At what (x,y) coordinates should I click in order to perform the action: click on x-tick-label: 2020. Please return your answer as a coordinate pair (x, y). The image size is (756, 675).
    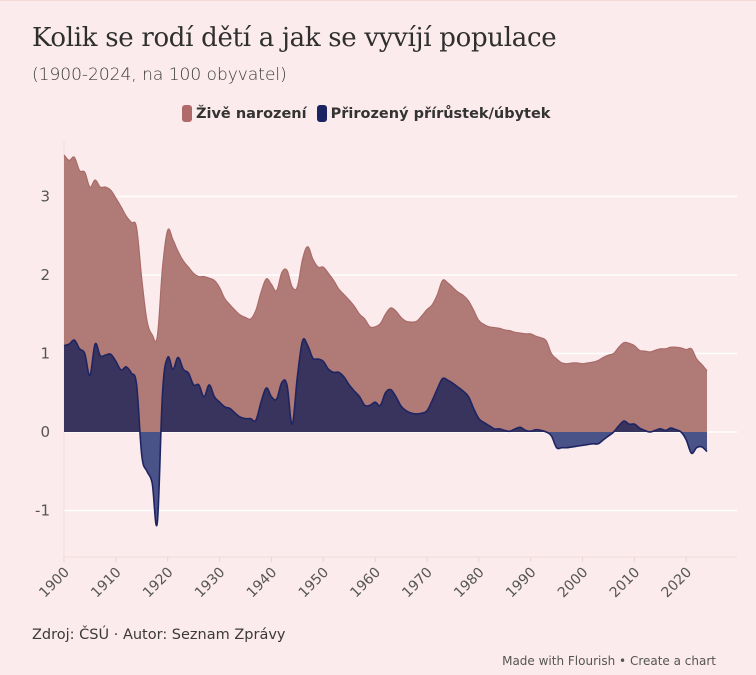
    Looking at the image, I should click on (677, 583).